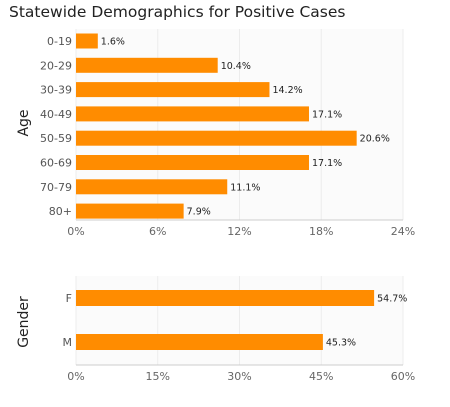 This screenshot has height=407, width=450. Describe the element at coordinates (60, 211) in the screenshot. I see `age-category-label: 80+` at that location.